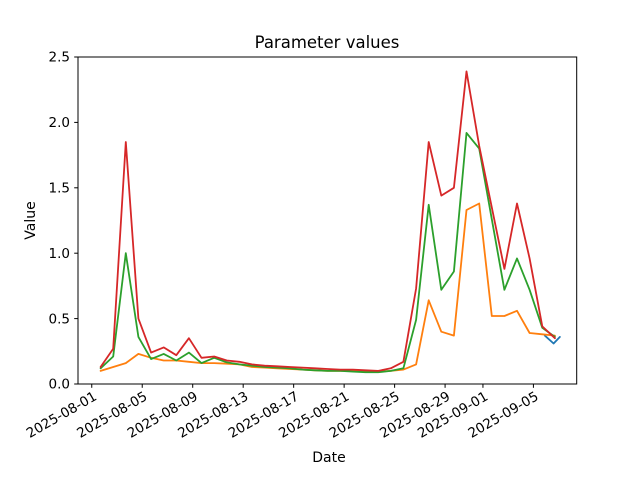  What do you see at coordinates (59, 189) in the screenshot?
I see `y-tick-label: 1.5` at bounding box center [59, 189].